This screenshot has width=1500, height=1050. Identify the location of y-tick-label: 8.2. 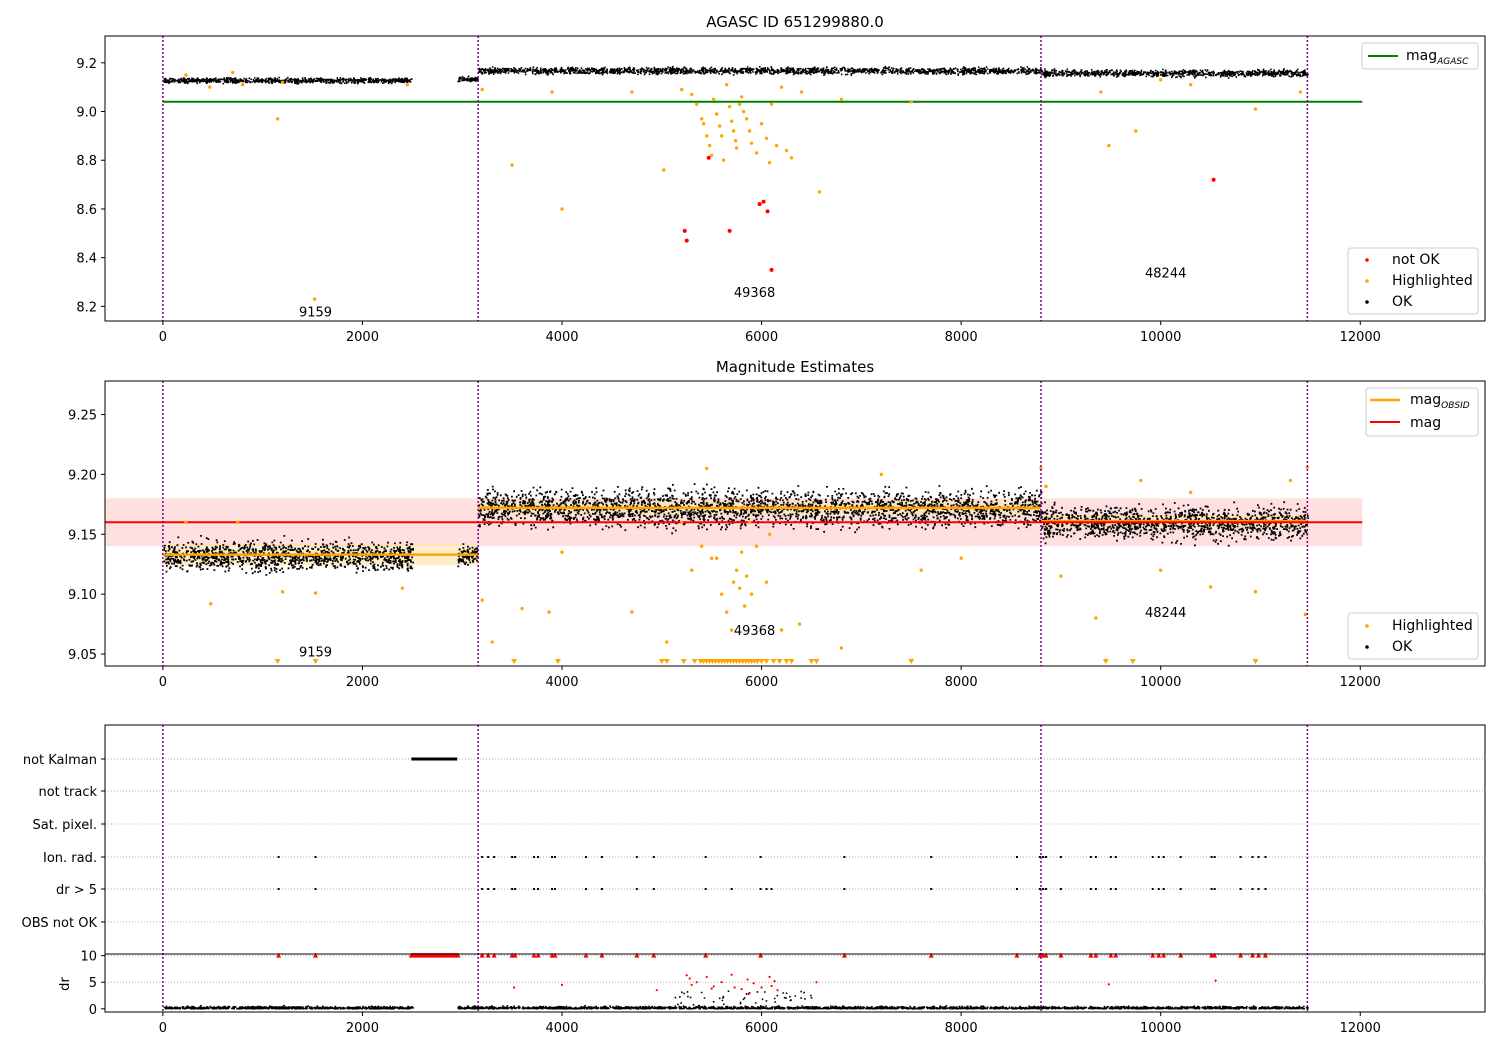
(86, 307).